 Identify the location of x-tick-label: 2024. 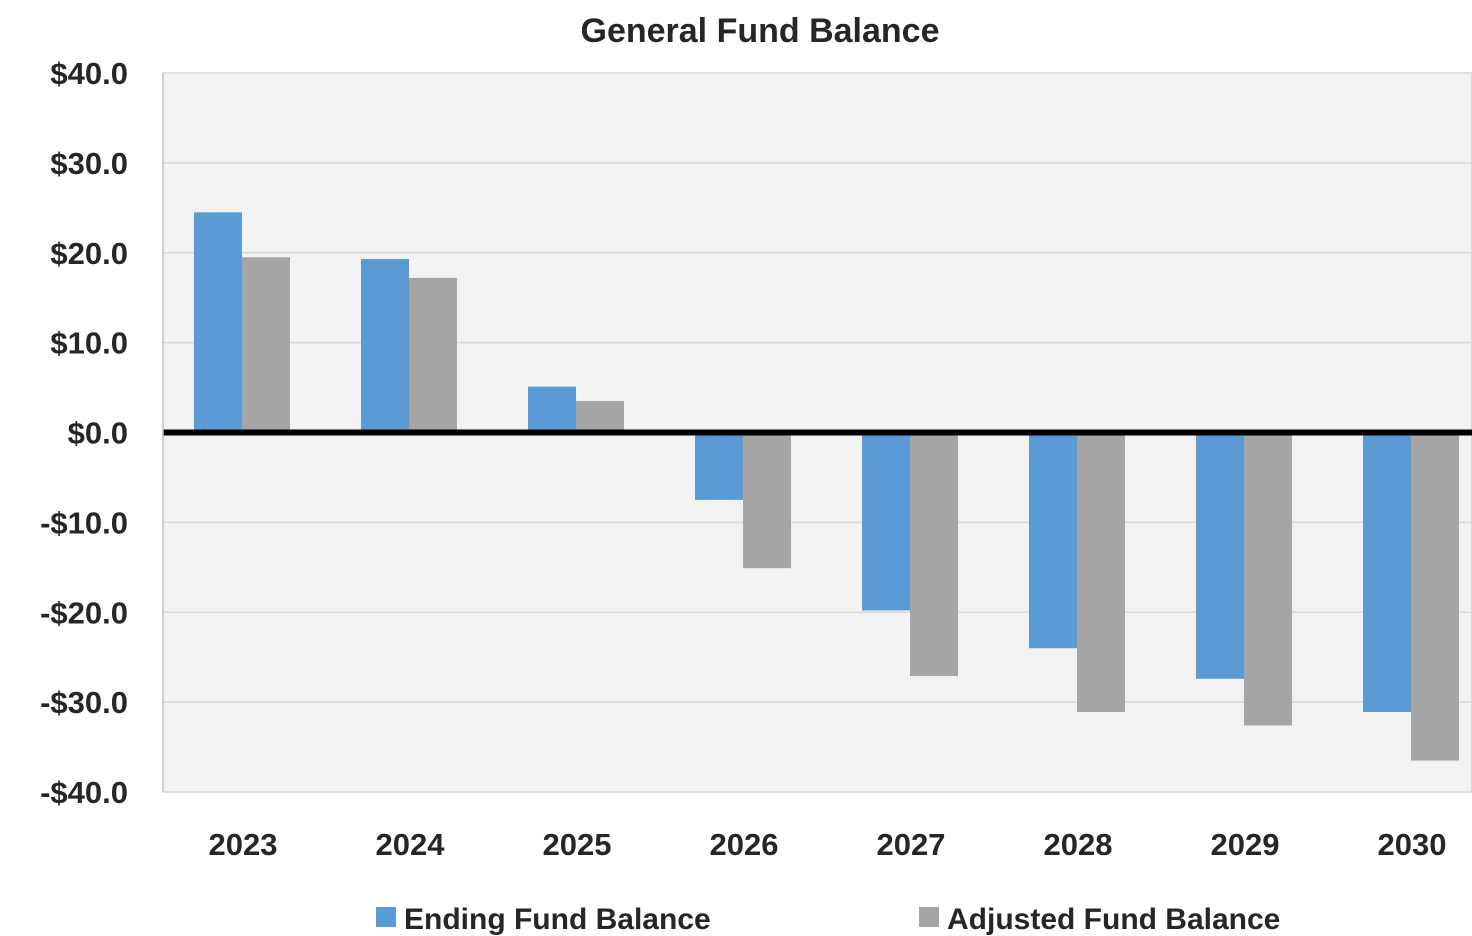
(411, 844).